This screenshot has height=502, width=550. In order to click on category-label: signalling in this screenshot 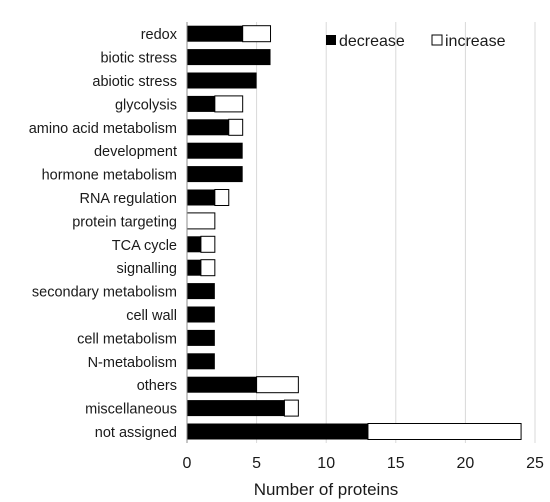, I will do `click(147, 269)`.